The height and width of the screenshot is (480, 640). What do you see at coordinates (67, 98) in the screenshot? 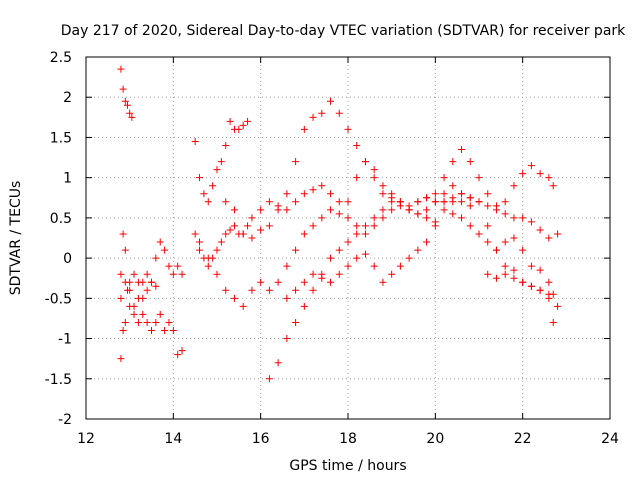
I see `y-tick-label: 2` at bounding box center [67, 98].